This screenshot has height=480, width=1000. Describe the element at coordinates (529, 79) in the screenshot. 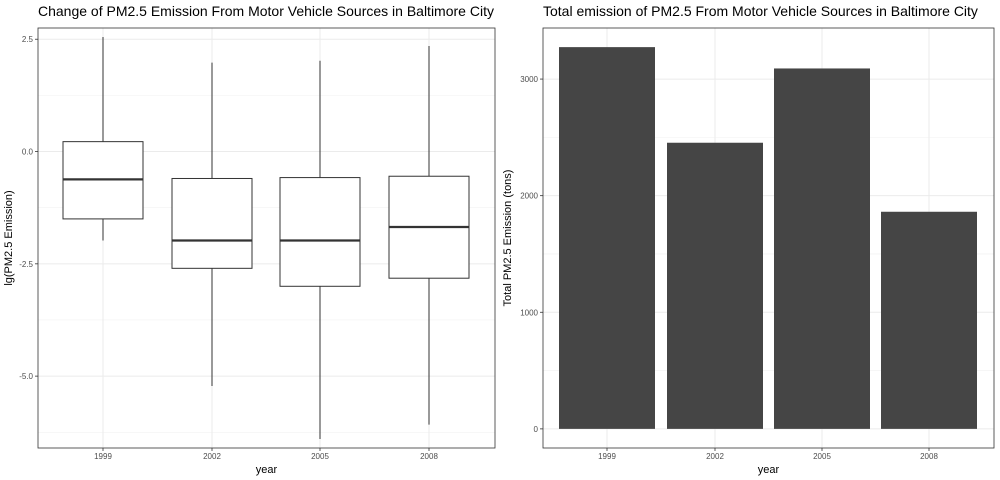

I see `y-tick-label: 3000` at that location.